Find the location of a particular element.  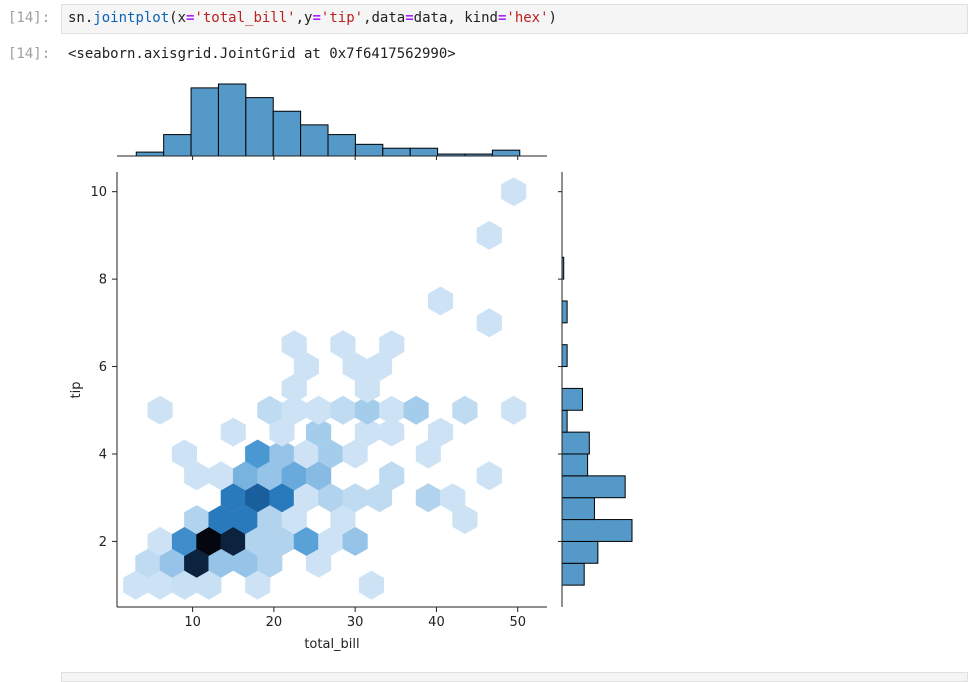

right-marginal-histogram is located at coordinates (595, 389).